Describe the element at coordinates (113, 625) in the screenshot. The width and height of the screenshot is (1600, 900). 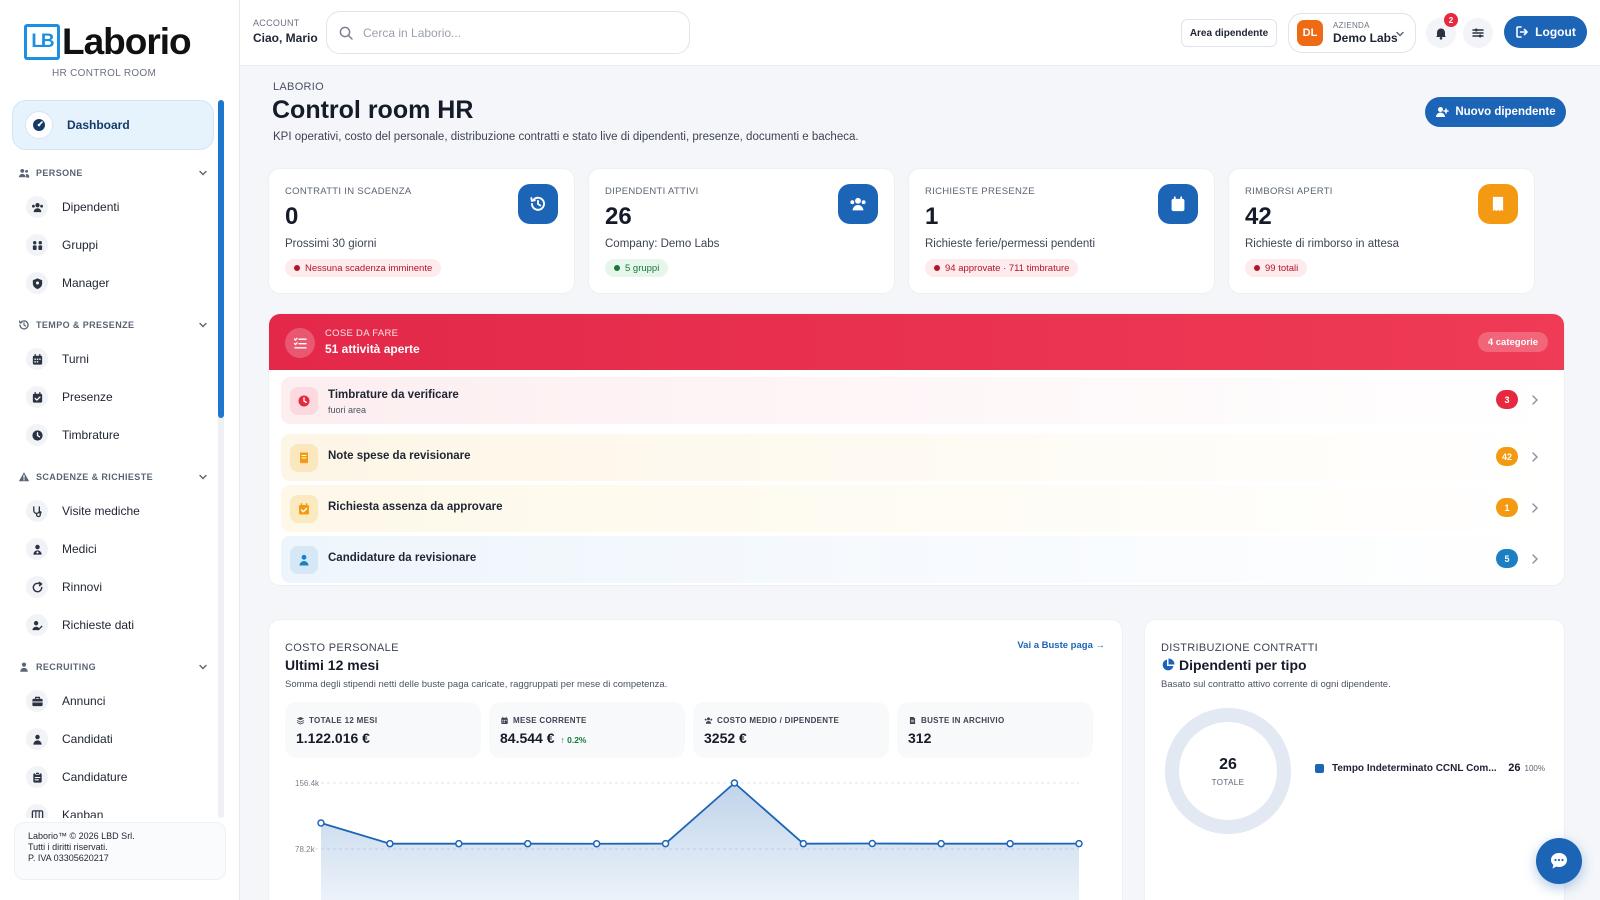
I see `sidebar-item-richieste-dati: Richieste dati` at that location.